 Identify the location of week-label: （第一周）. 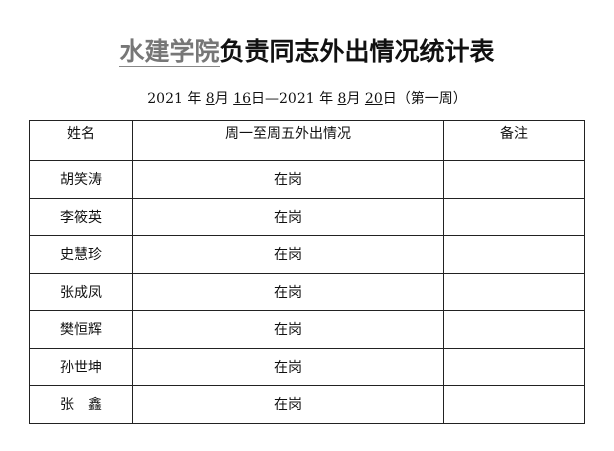
(431, 99).